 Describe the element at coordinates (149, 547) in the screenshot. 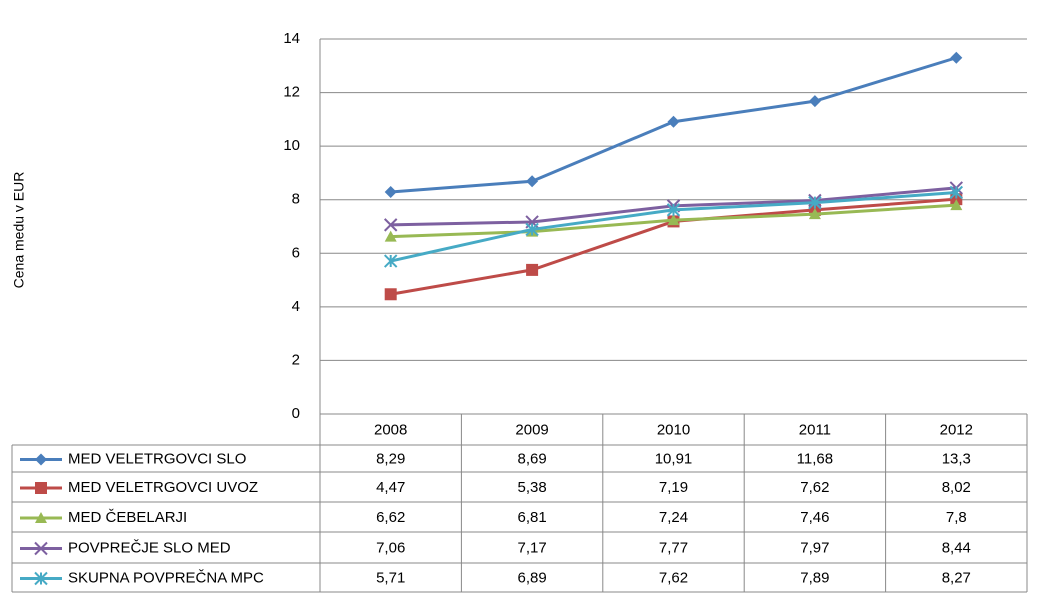

I see `legend-label: POVPREČJE SLO MED` at that location.